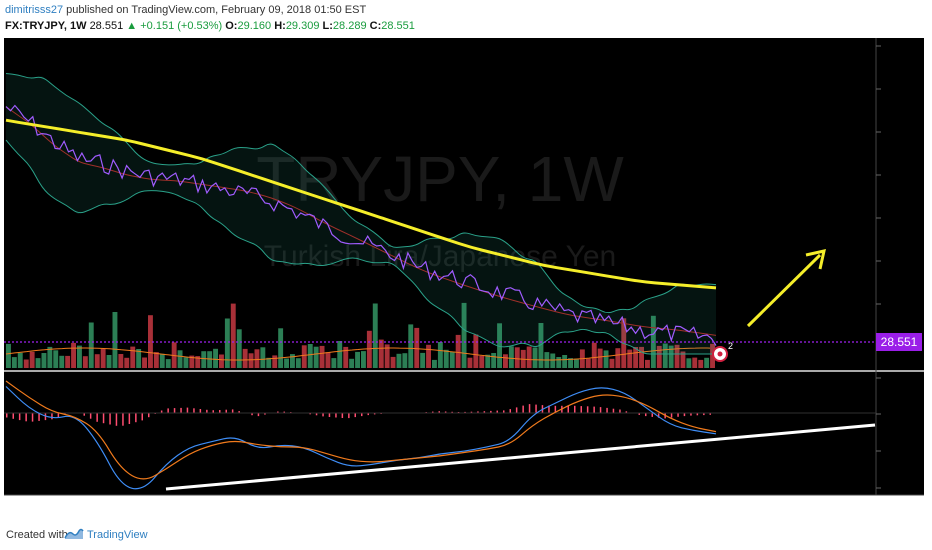 Image resolution: width=932 pixels, height=550 pixels. Describe the element at coordinates (900, 433) in the screenshot. I see `macd-scale` at that location.